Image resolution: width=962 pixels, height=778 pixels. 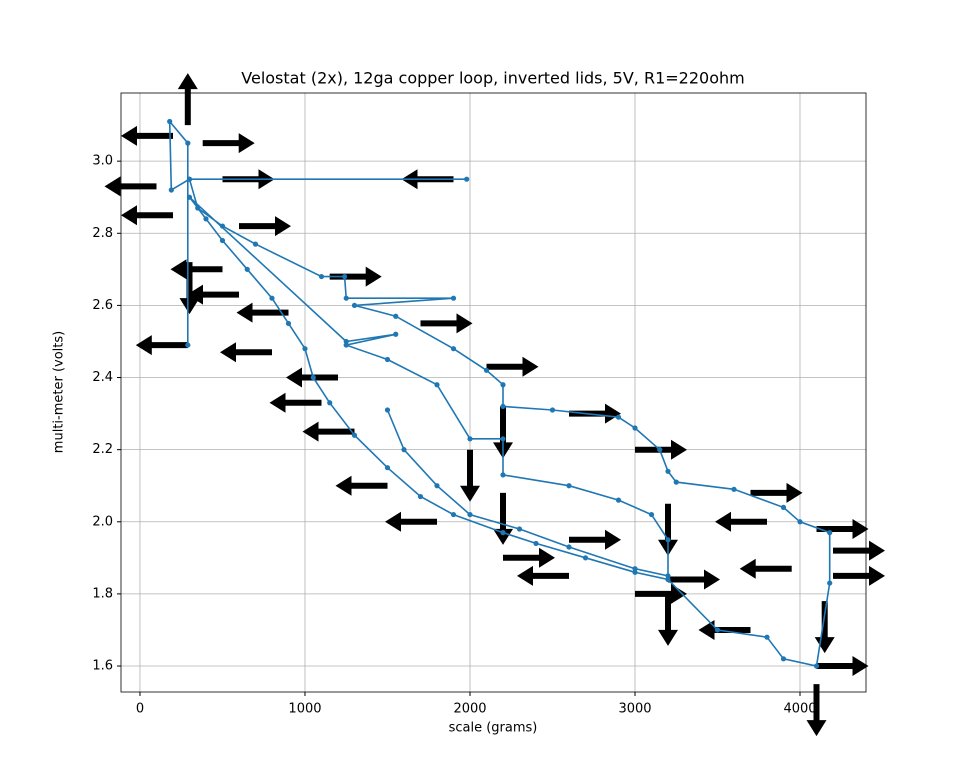 I want to click on y-tick-label: 1.8, so click(x=102, y=593).